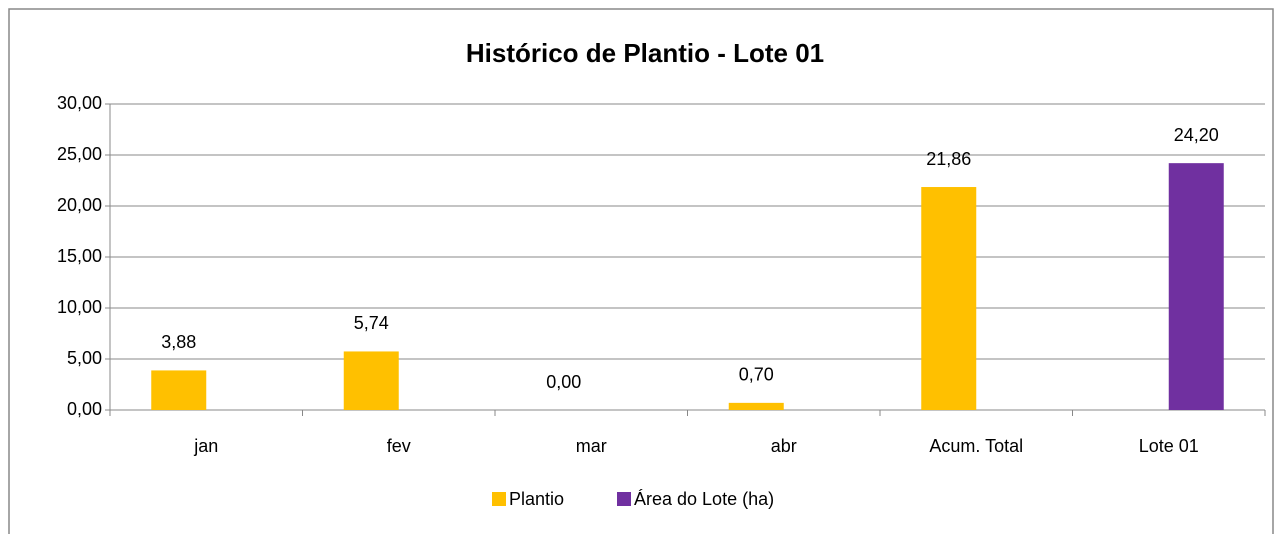 This screenshot has width=1282, height=534. I want to click on data-label: 24,20, so click(1196, 135).